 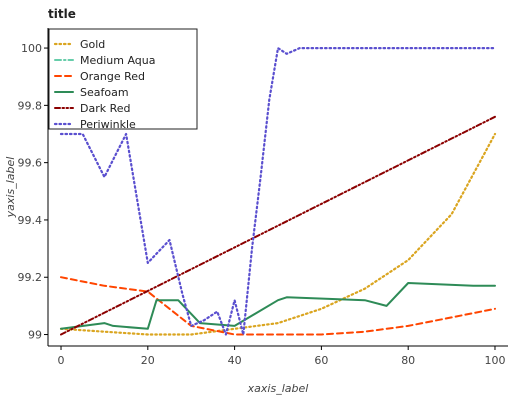 I want to click on y-tick-label: 99.6, so click(x=30, y=163).